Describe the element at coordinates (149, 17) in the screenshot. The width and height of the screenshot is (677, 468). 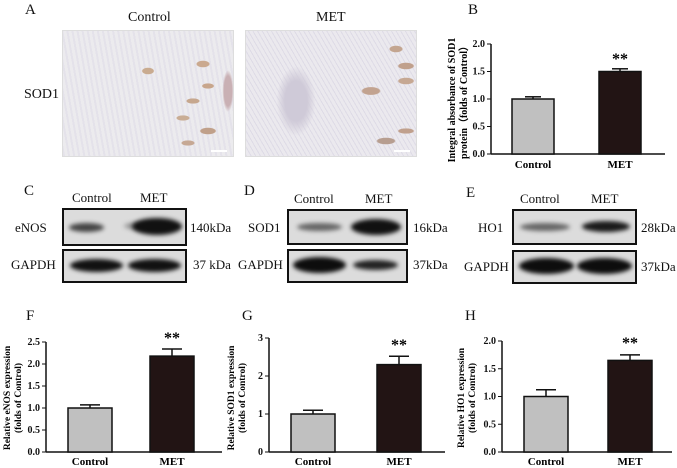
I see `micro-col-control: Control` at that location.